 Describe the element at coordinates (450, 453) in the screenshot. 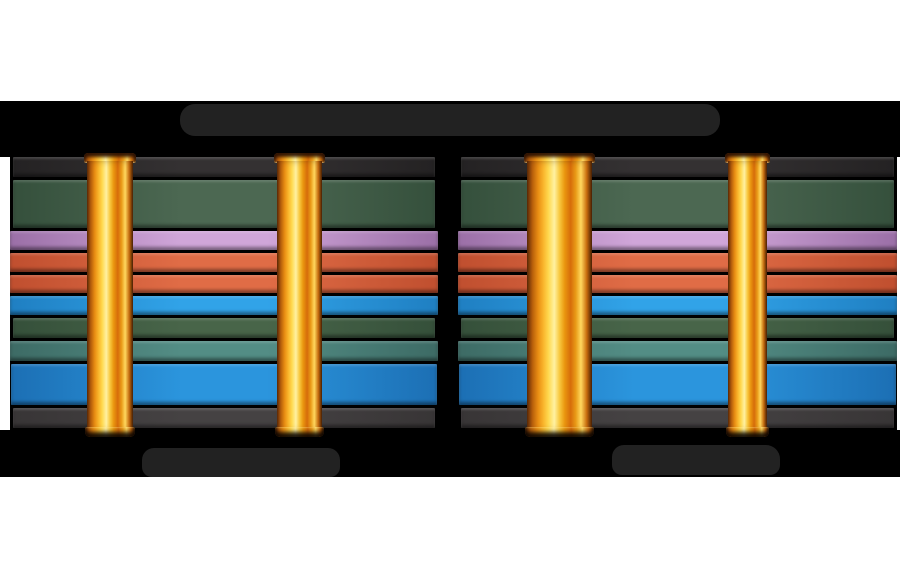

I see `caption-band` at that location.